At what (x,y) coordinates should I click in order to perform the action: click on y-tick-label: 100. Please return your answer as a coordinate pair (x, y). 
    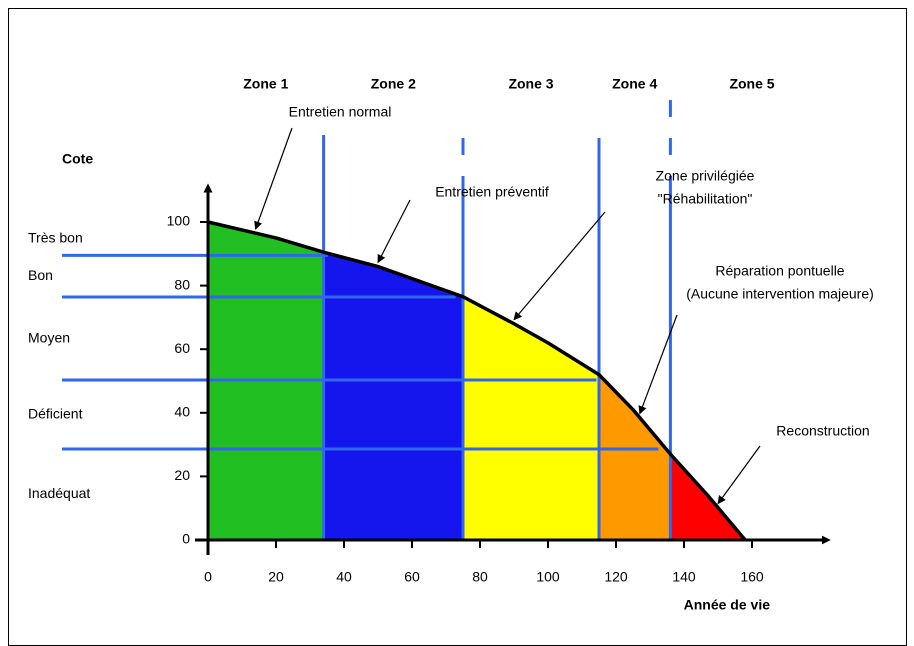
    Looking at the image, I should click on (179, 221).